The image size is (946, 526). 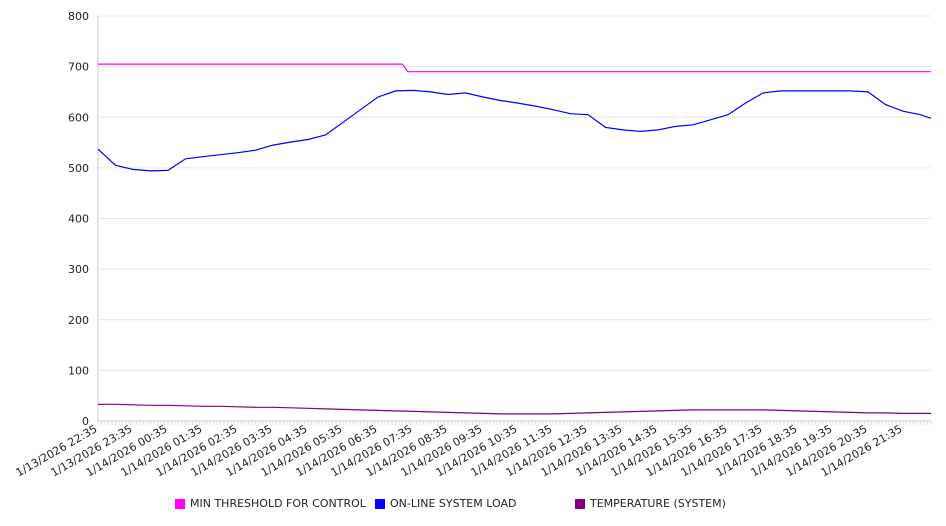 I want to click on legend-item-load: ON-LINE SYSTEM LOAD, so click(x=445, y=503).